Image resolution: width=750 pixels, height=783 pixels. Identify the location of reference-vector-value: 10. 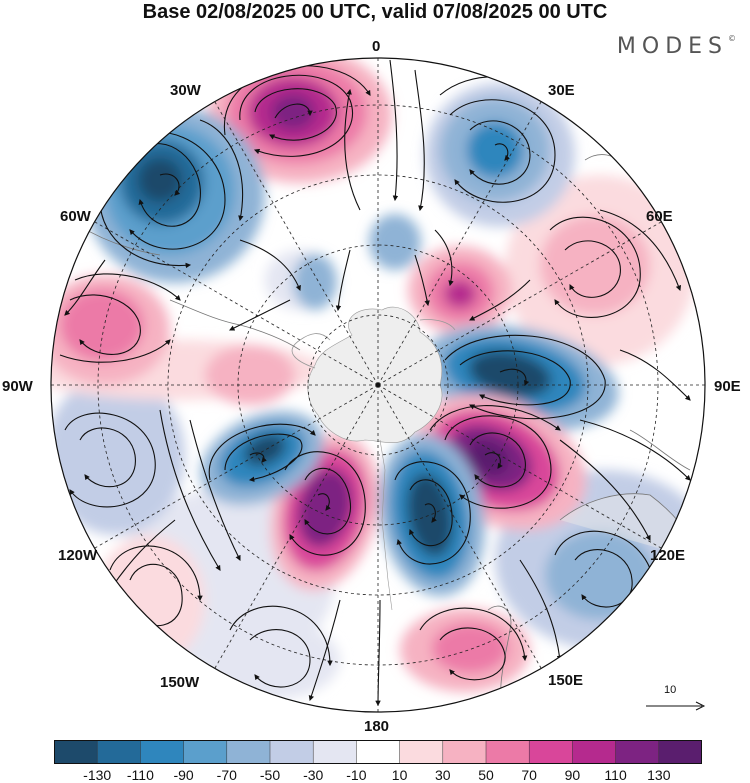
(670, 690).